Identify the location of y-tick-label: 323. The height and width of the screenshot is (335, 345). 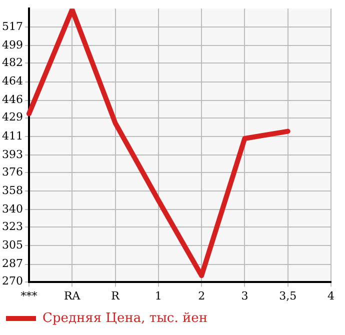
(12, 227).